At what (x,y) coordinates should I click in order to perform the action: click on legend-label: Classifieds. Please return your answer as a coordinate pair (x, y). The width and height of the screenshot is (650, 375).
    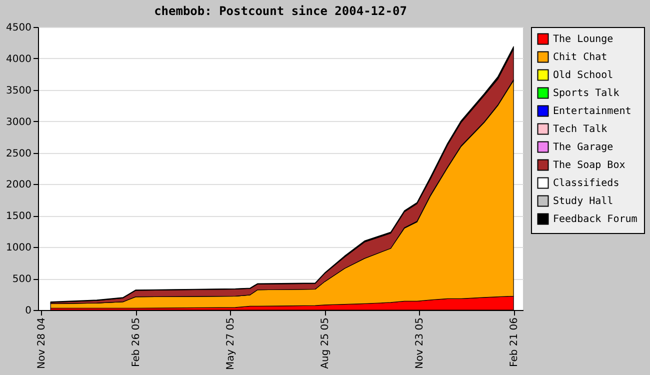
    Looking at the image, I should click on (586, 183).